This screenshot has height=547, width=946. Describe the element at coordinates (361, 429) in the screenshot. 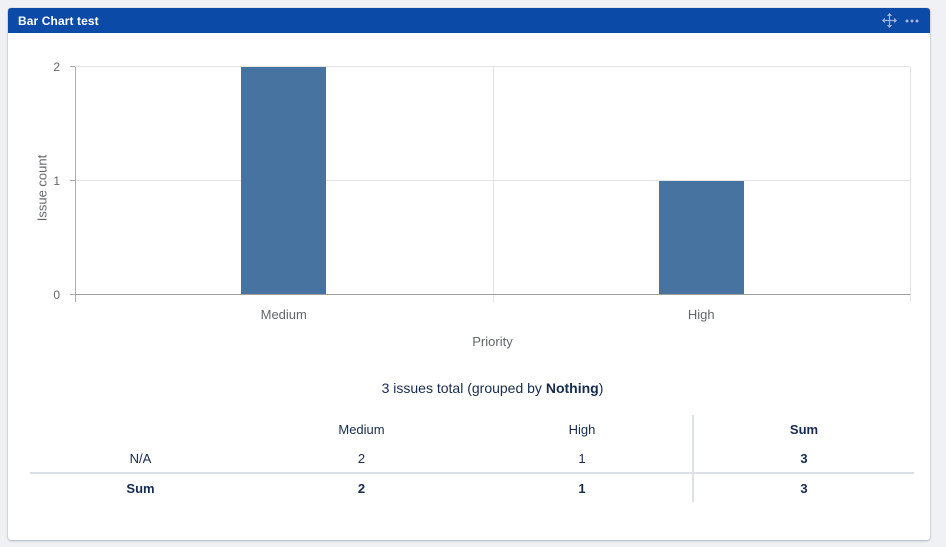

I see `col-header-medium: Medium` at that location.